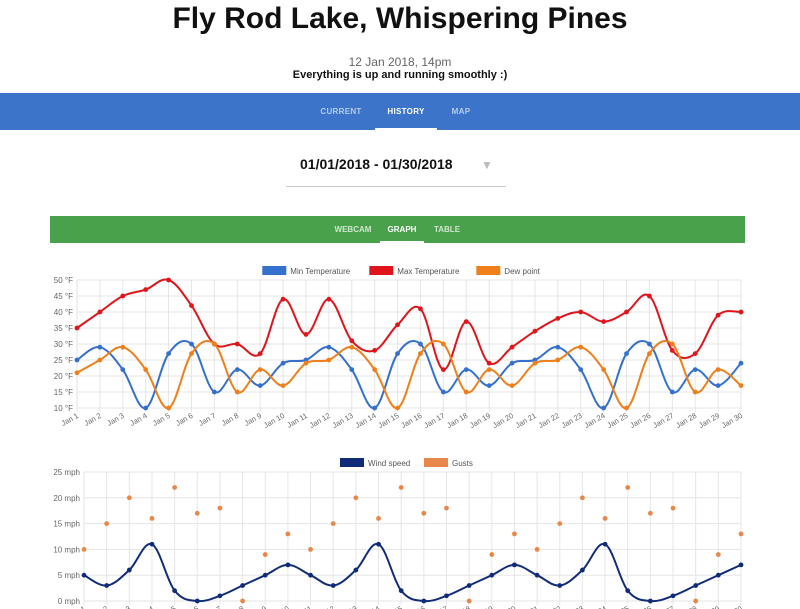  What do you see at coordinates (63, 280) in the screenshot?
I see `y-tick-label: 50 °F` at bounding box center [63, 280].